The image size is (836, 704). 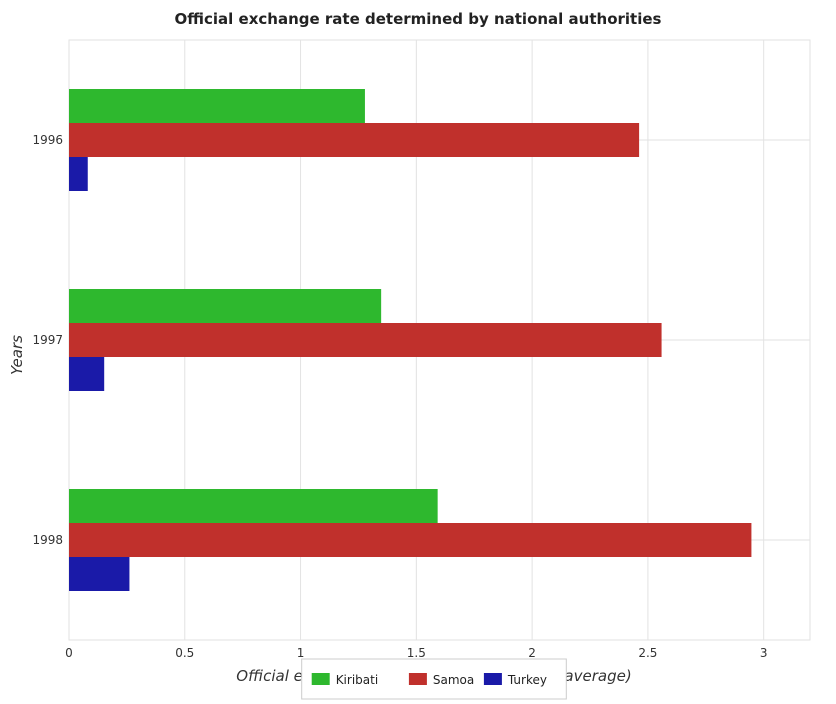 I want to click on legend-label-kiribati: Kiribati, so click(x=357, y=680).